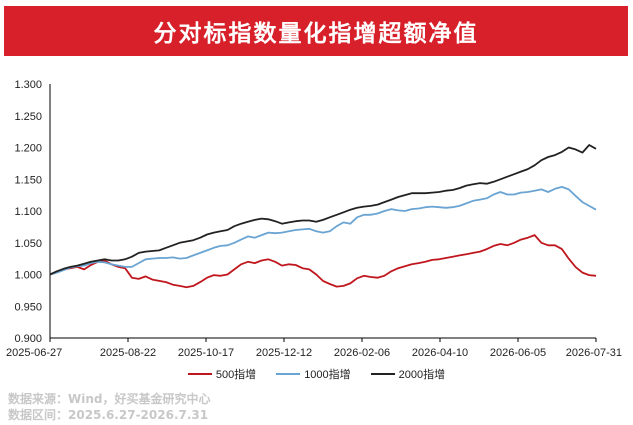  Describe the element at coordinates (109, 399) in the screenshot. I see `data-source-note: 数据来源：Wind，好买基金研究中心` at that location.